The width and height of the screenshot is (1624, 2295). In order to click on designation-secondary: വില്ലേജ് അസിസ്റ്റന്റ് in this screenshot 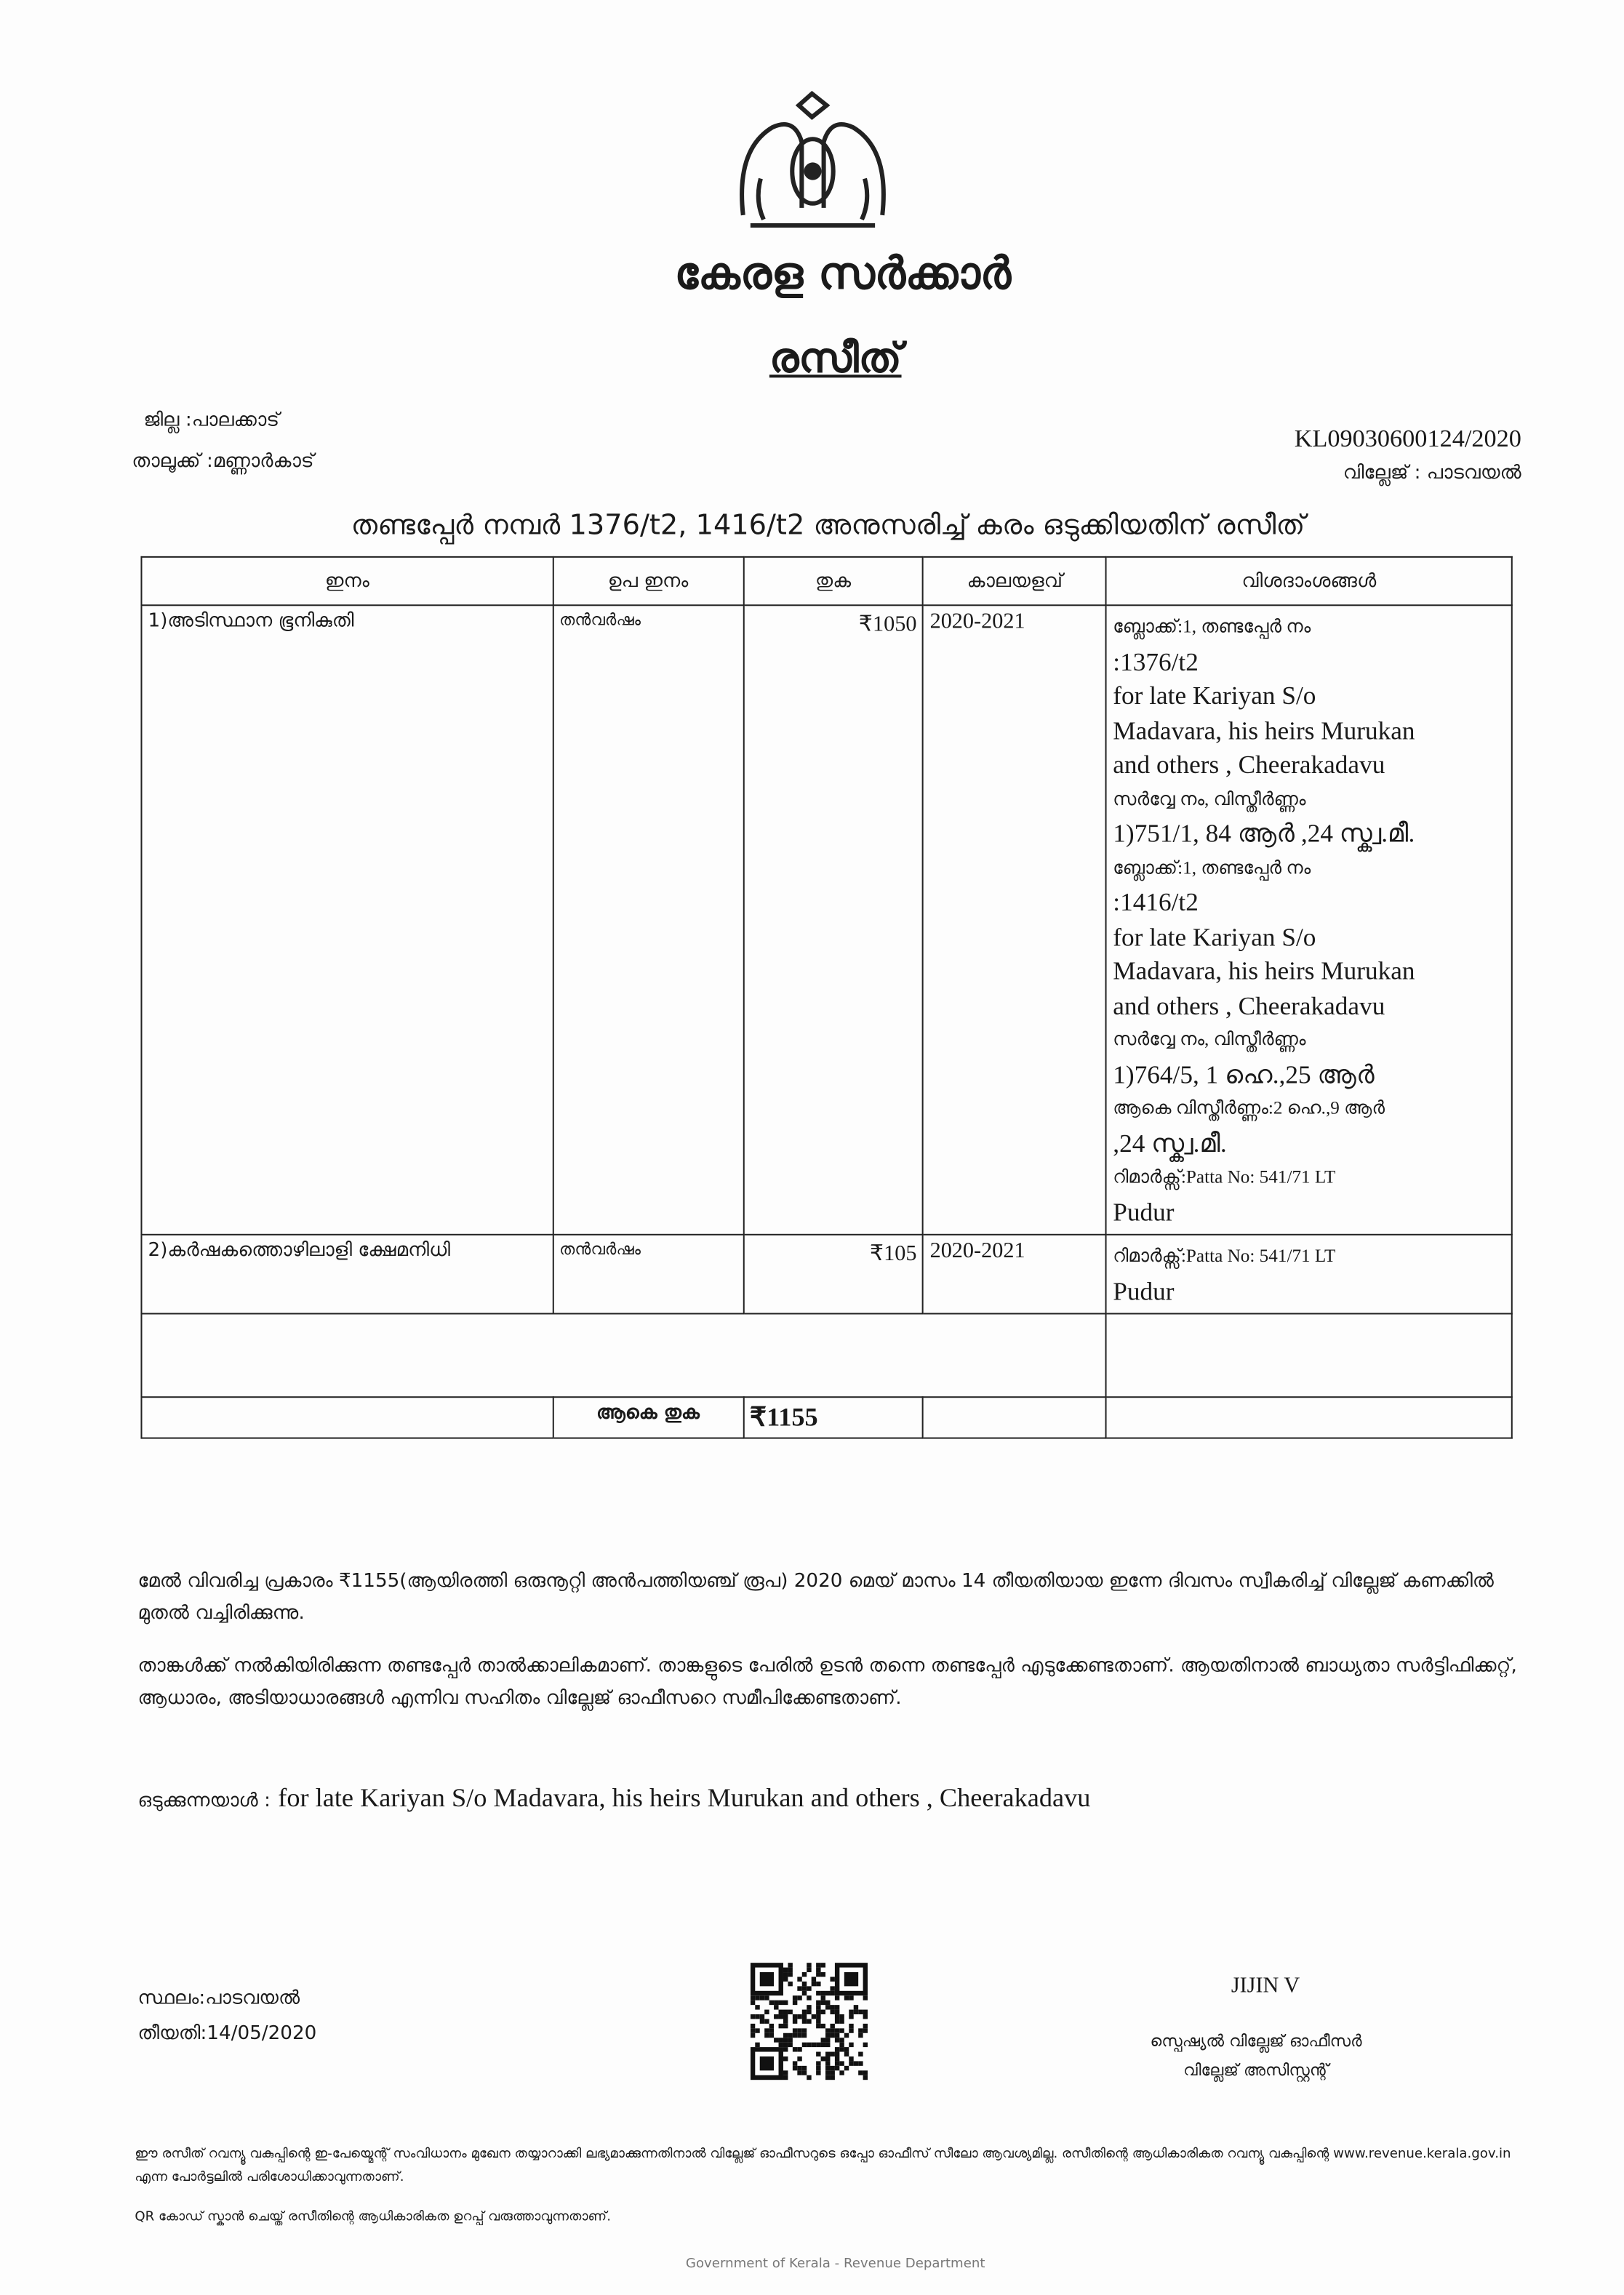, I will do `click(1256, 2070)`.